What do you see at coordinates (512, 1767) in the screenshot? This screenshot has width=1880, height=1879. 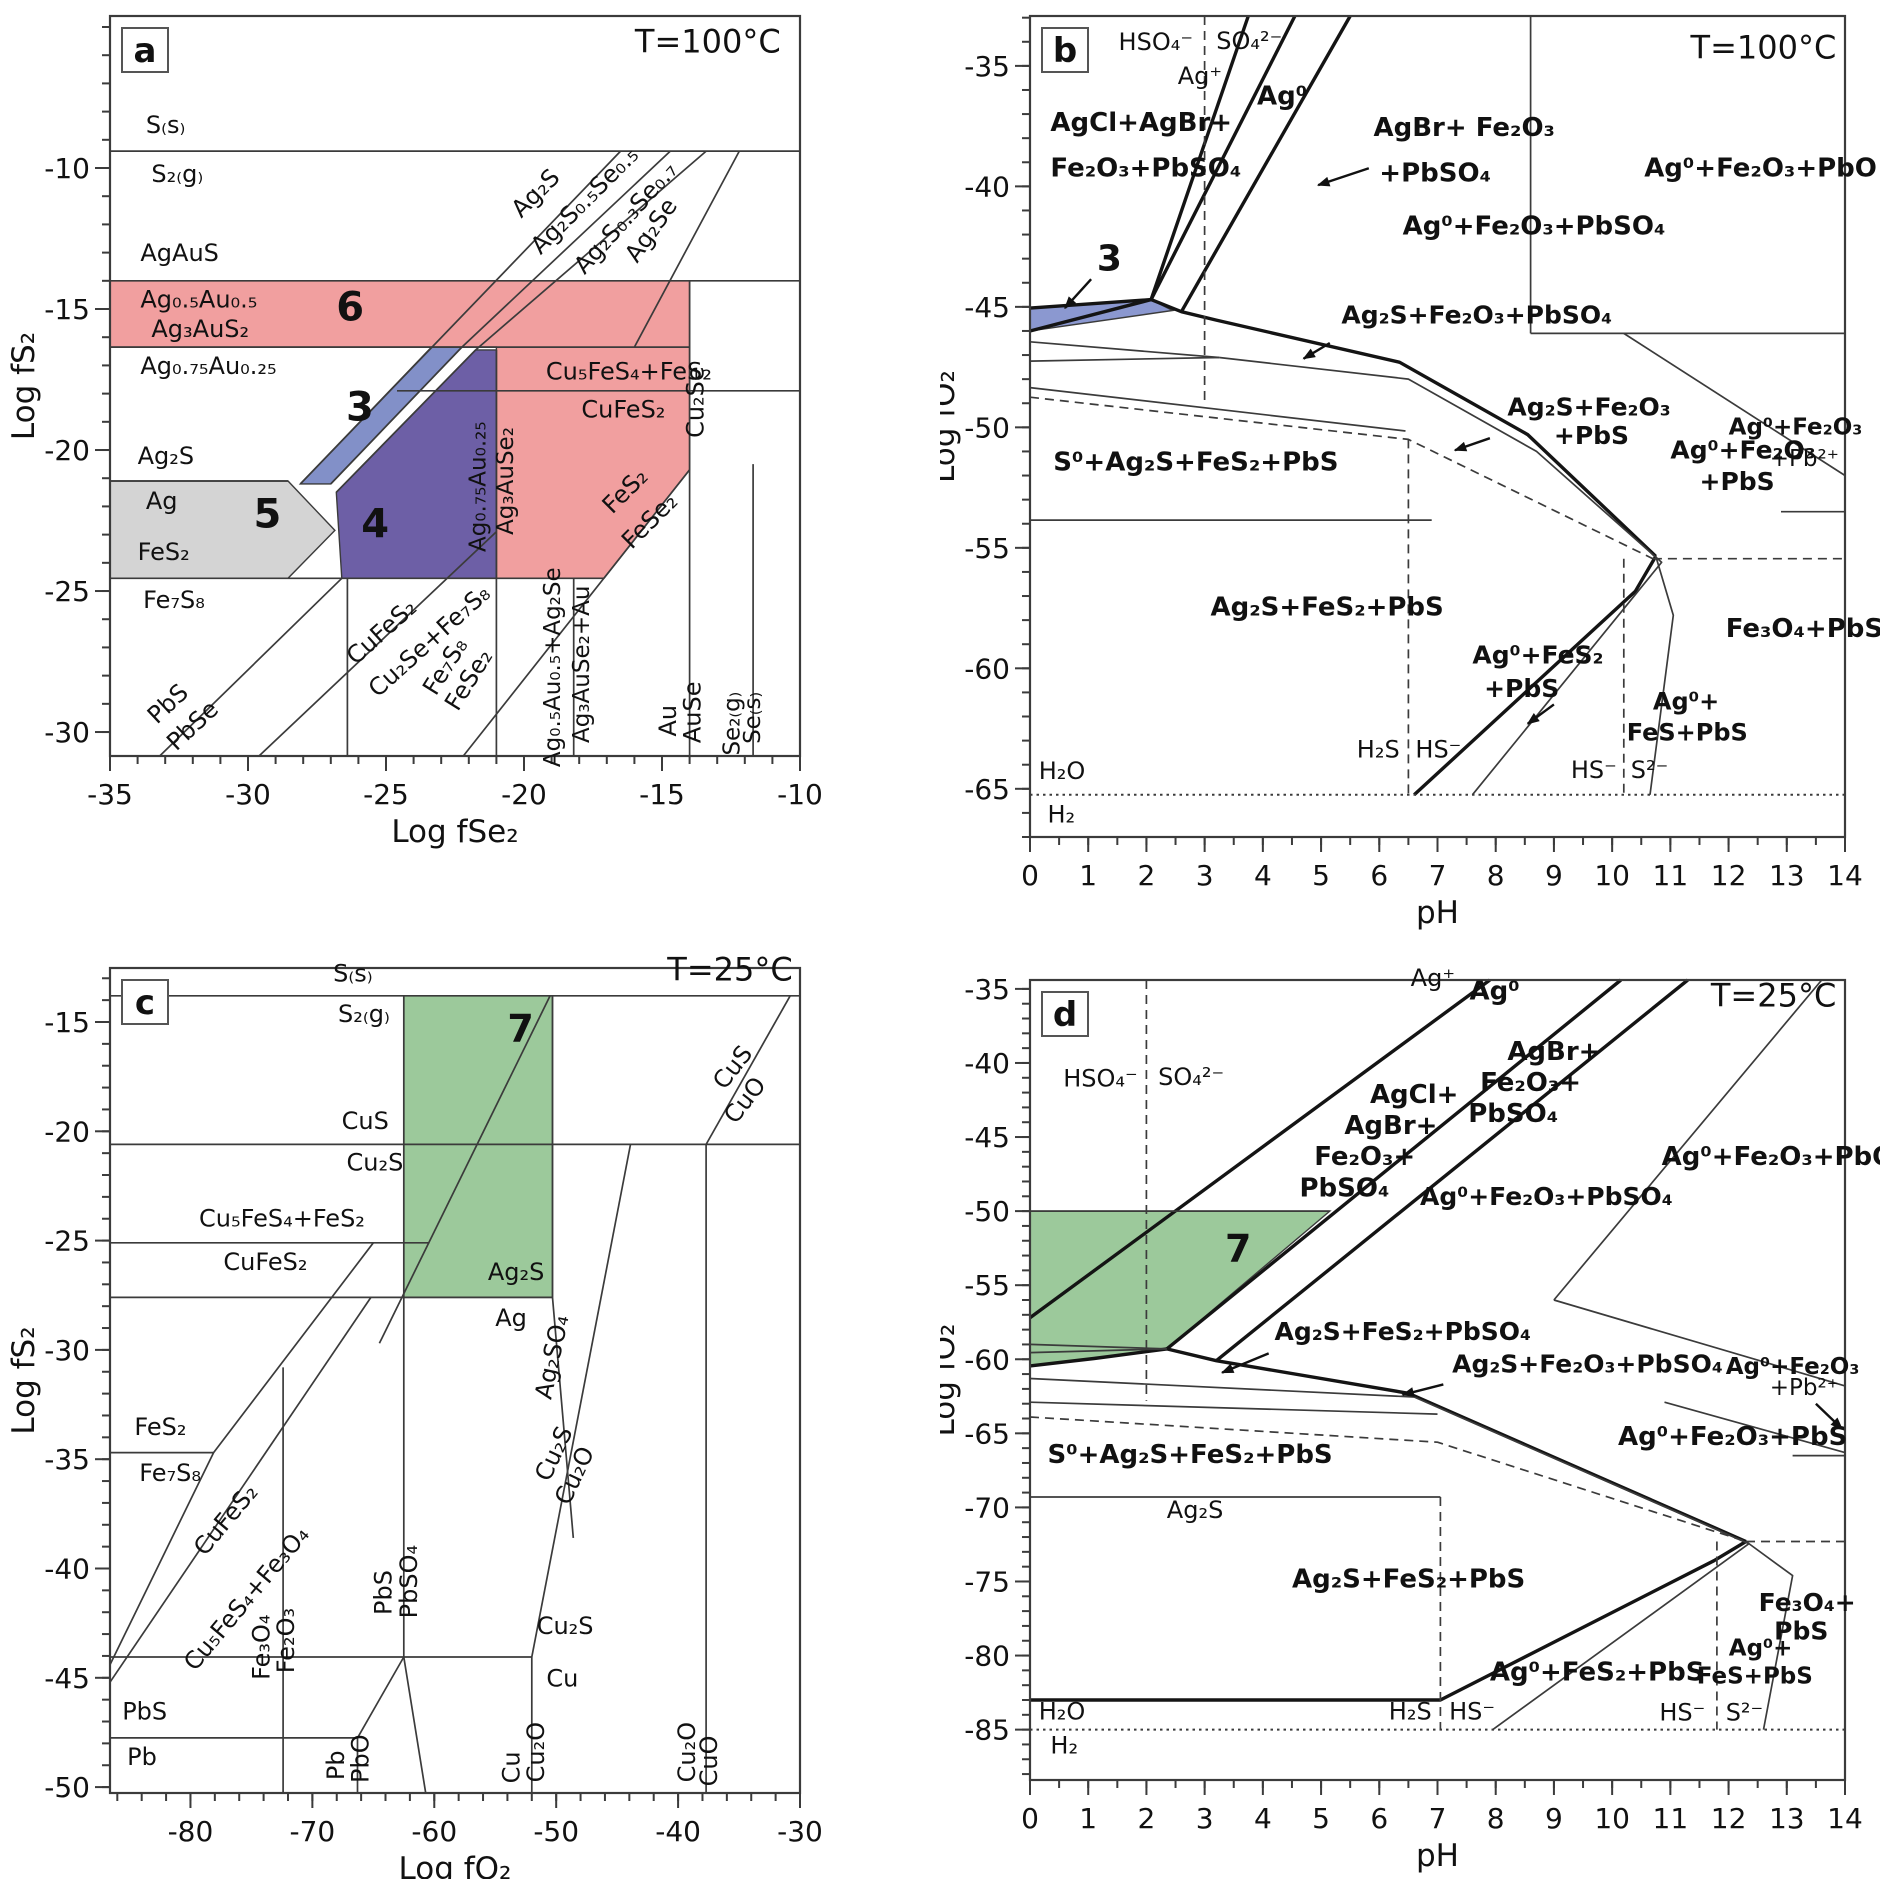 I see `annotation-label: Cu` at bounding box center [512, 1767].